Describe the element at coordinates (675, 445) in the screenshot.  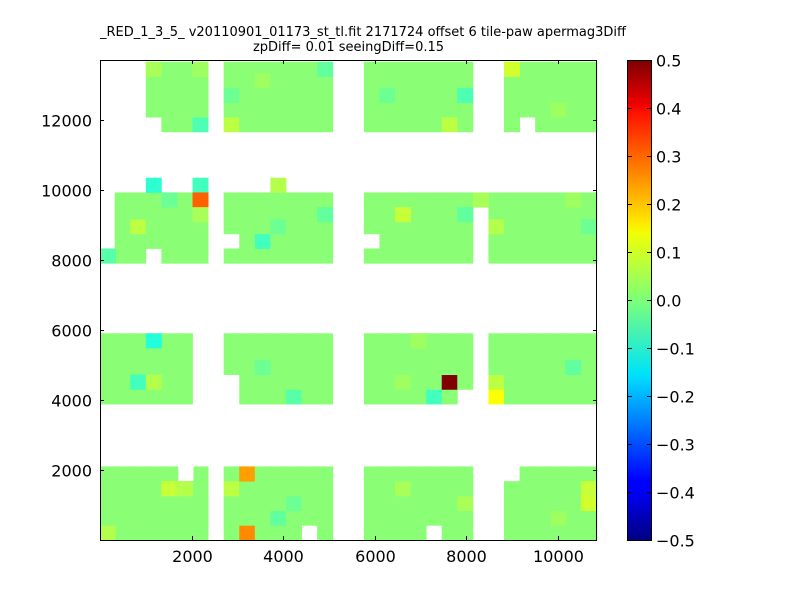
I see `colorbar-tick-label: −0.3` at that location.